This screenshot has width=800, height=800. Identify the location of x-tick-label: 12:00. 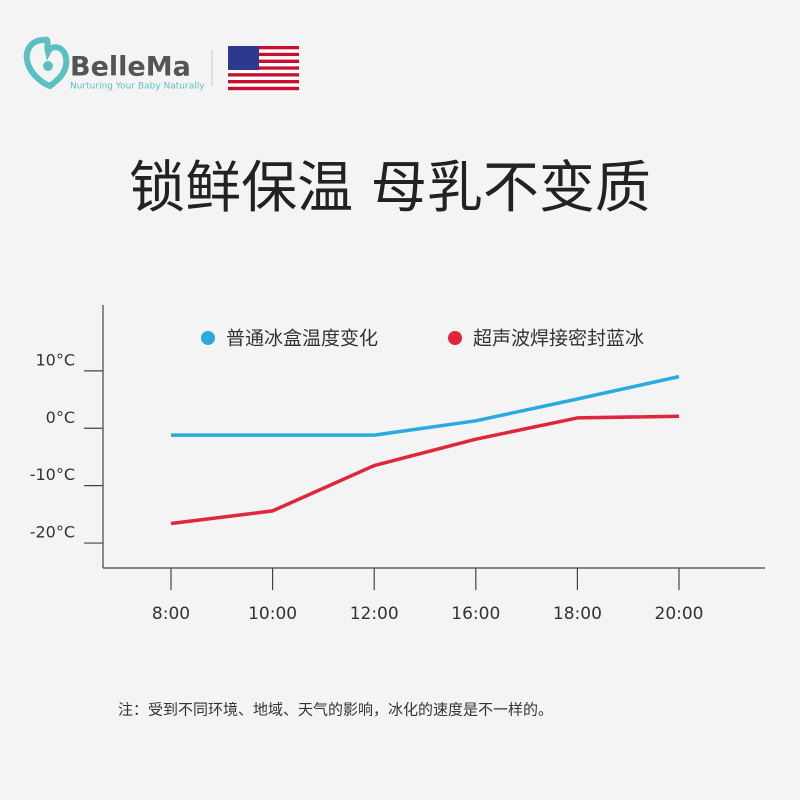
(374, 614).